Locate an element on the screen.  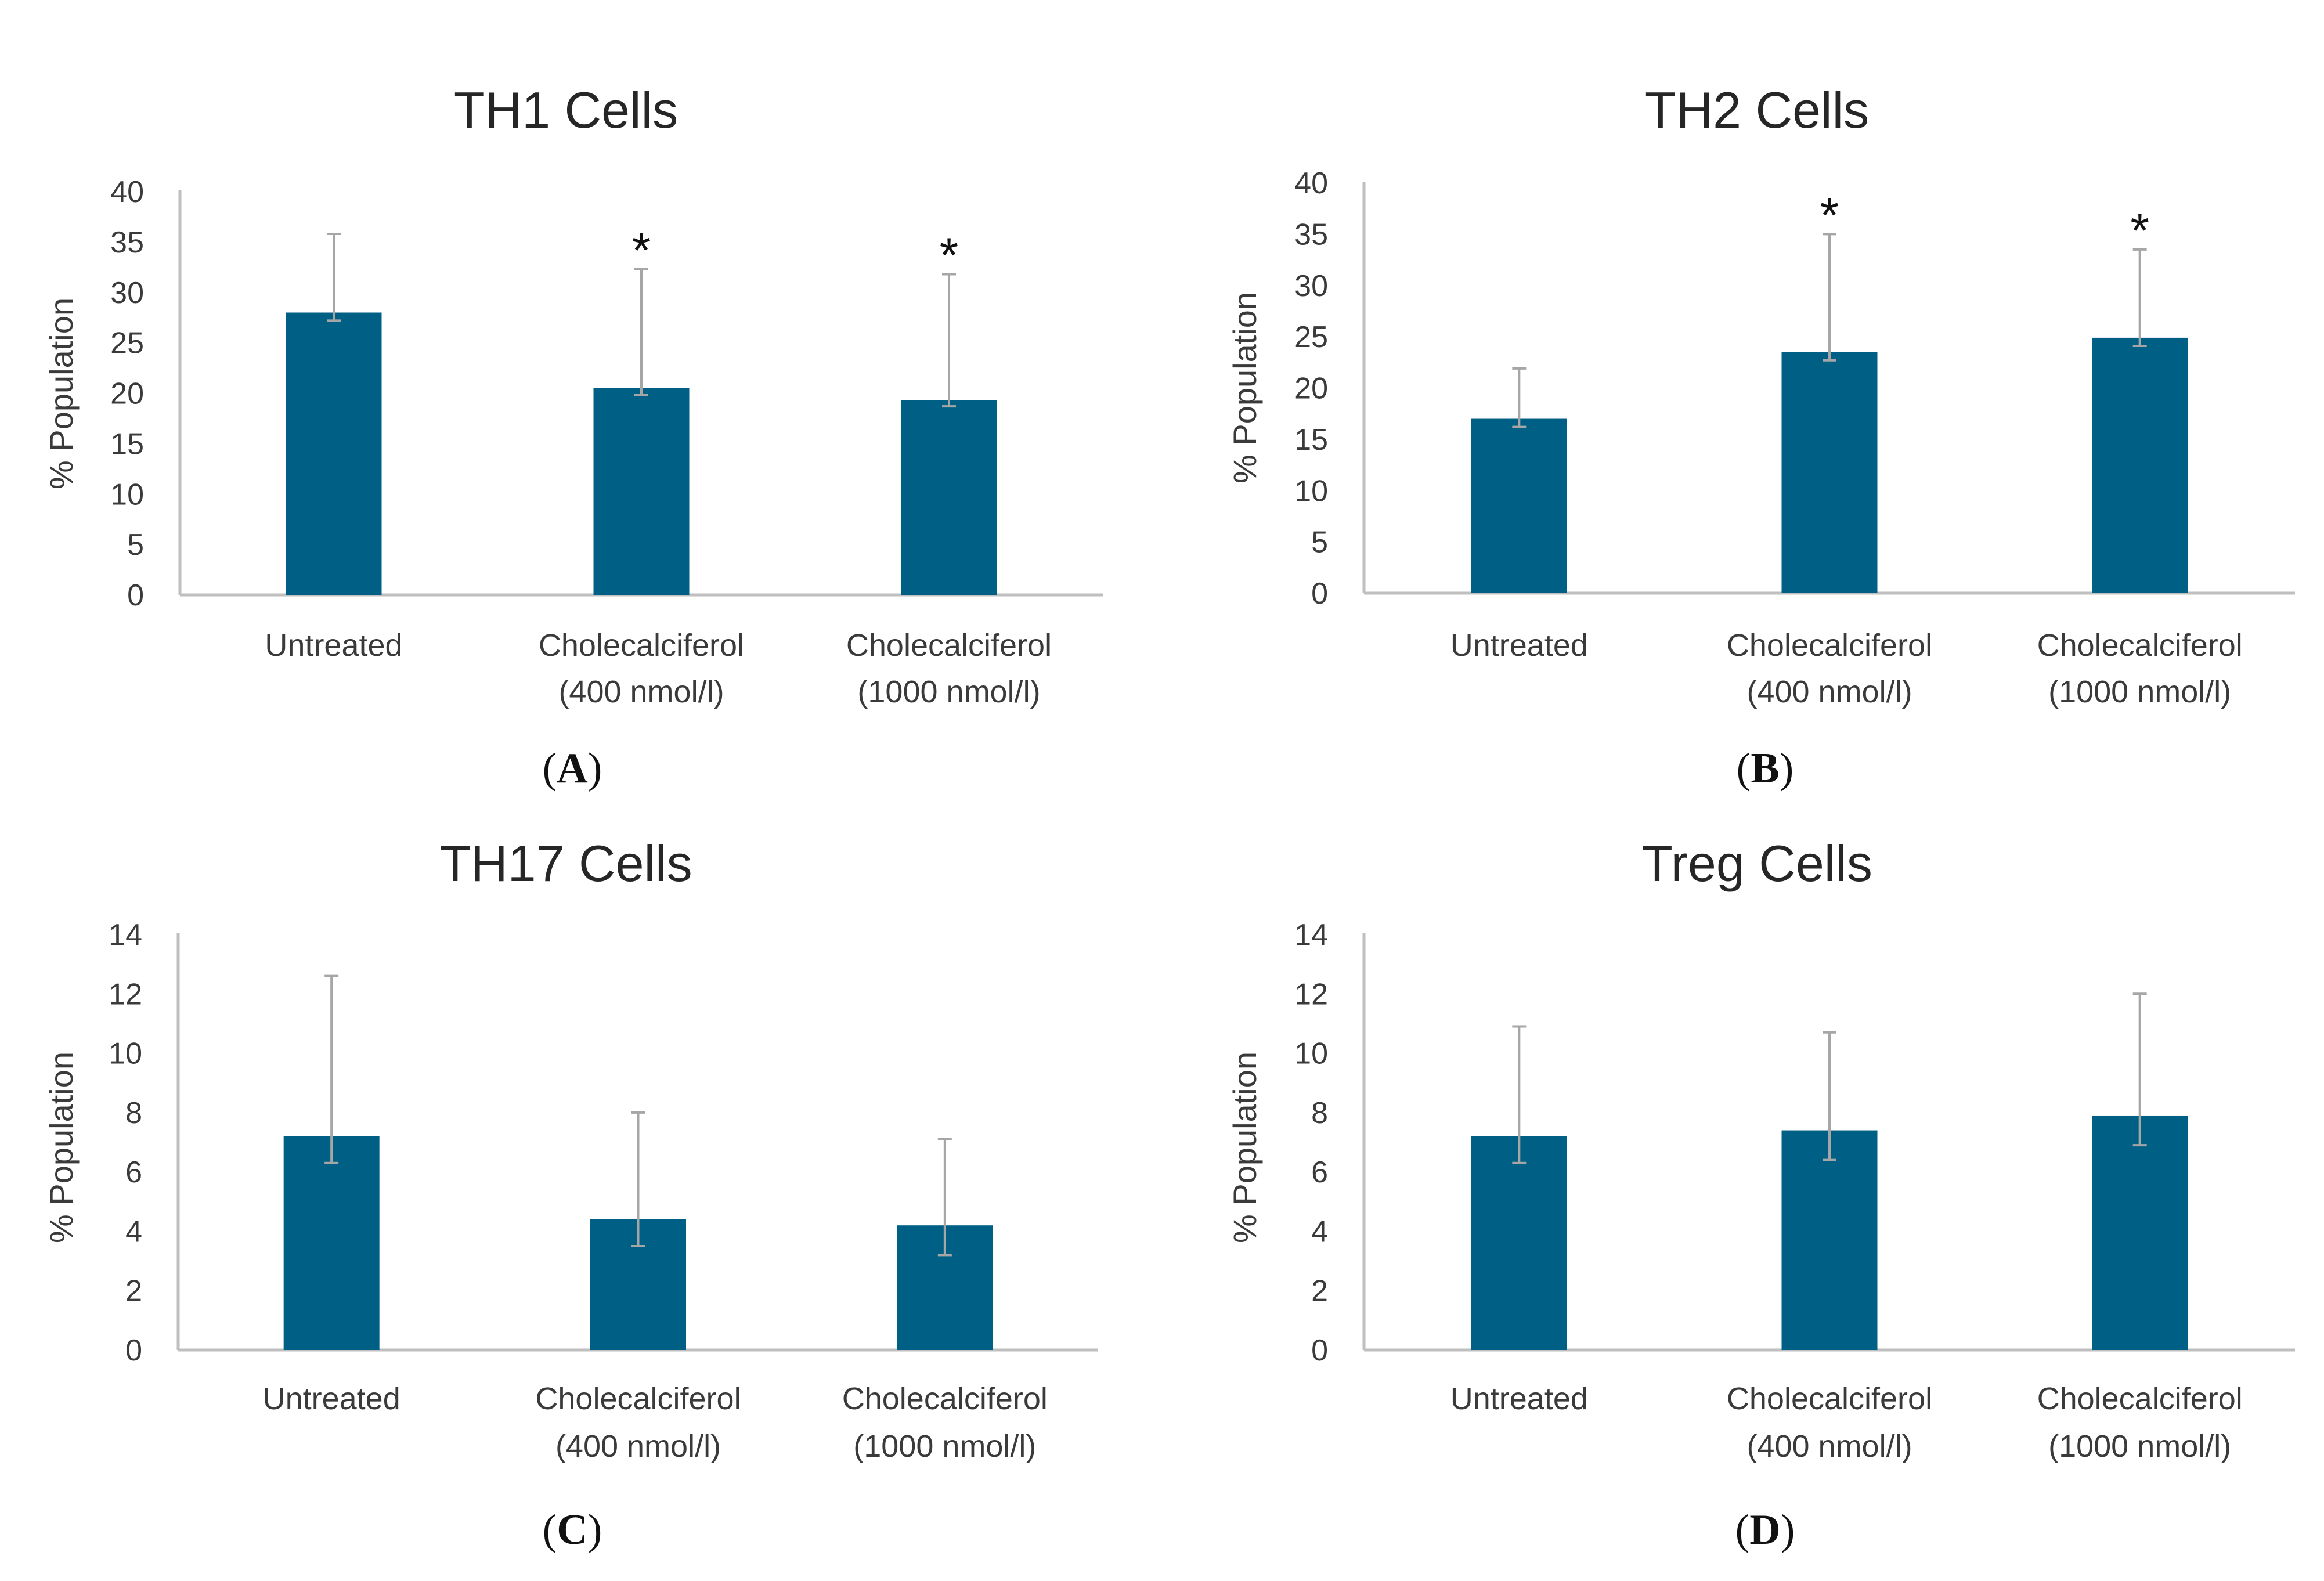
panel-label-b: (B) is located at coordinates (1765, 768).